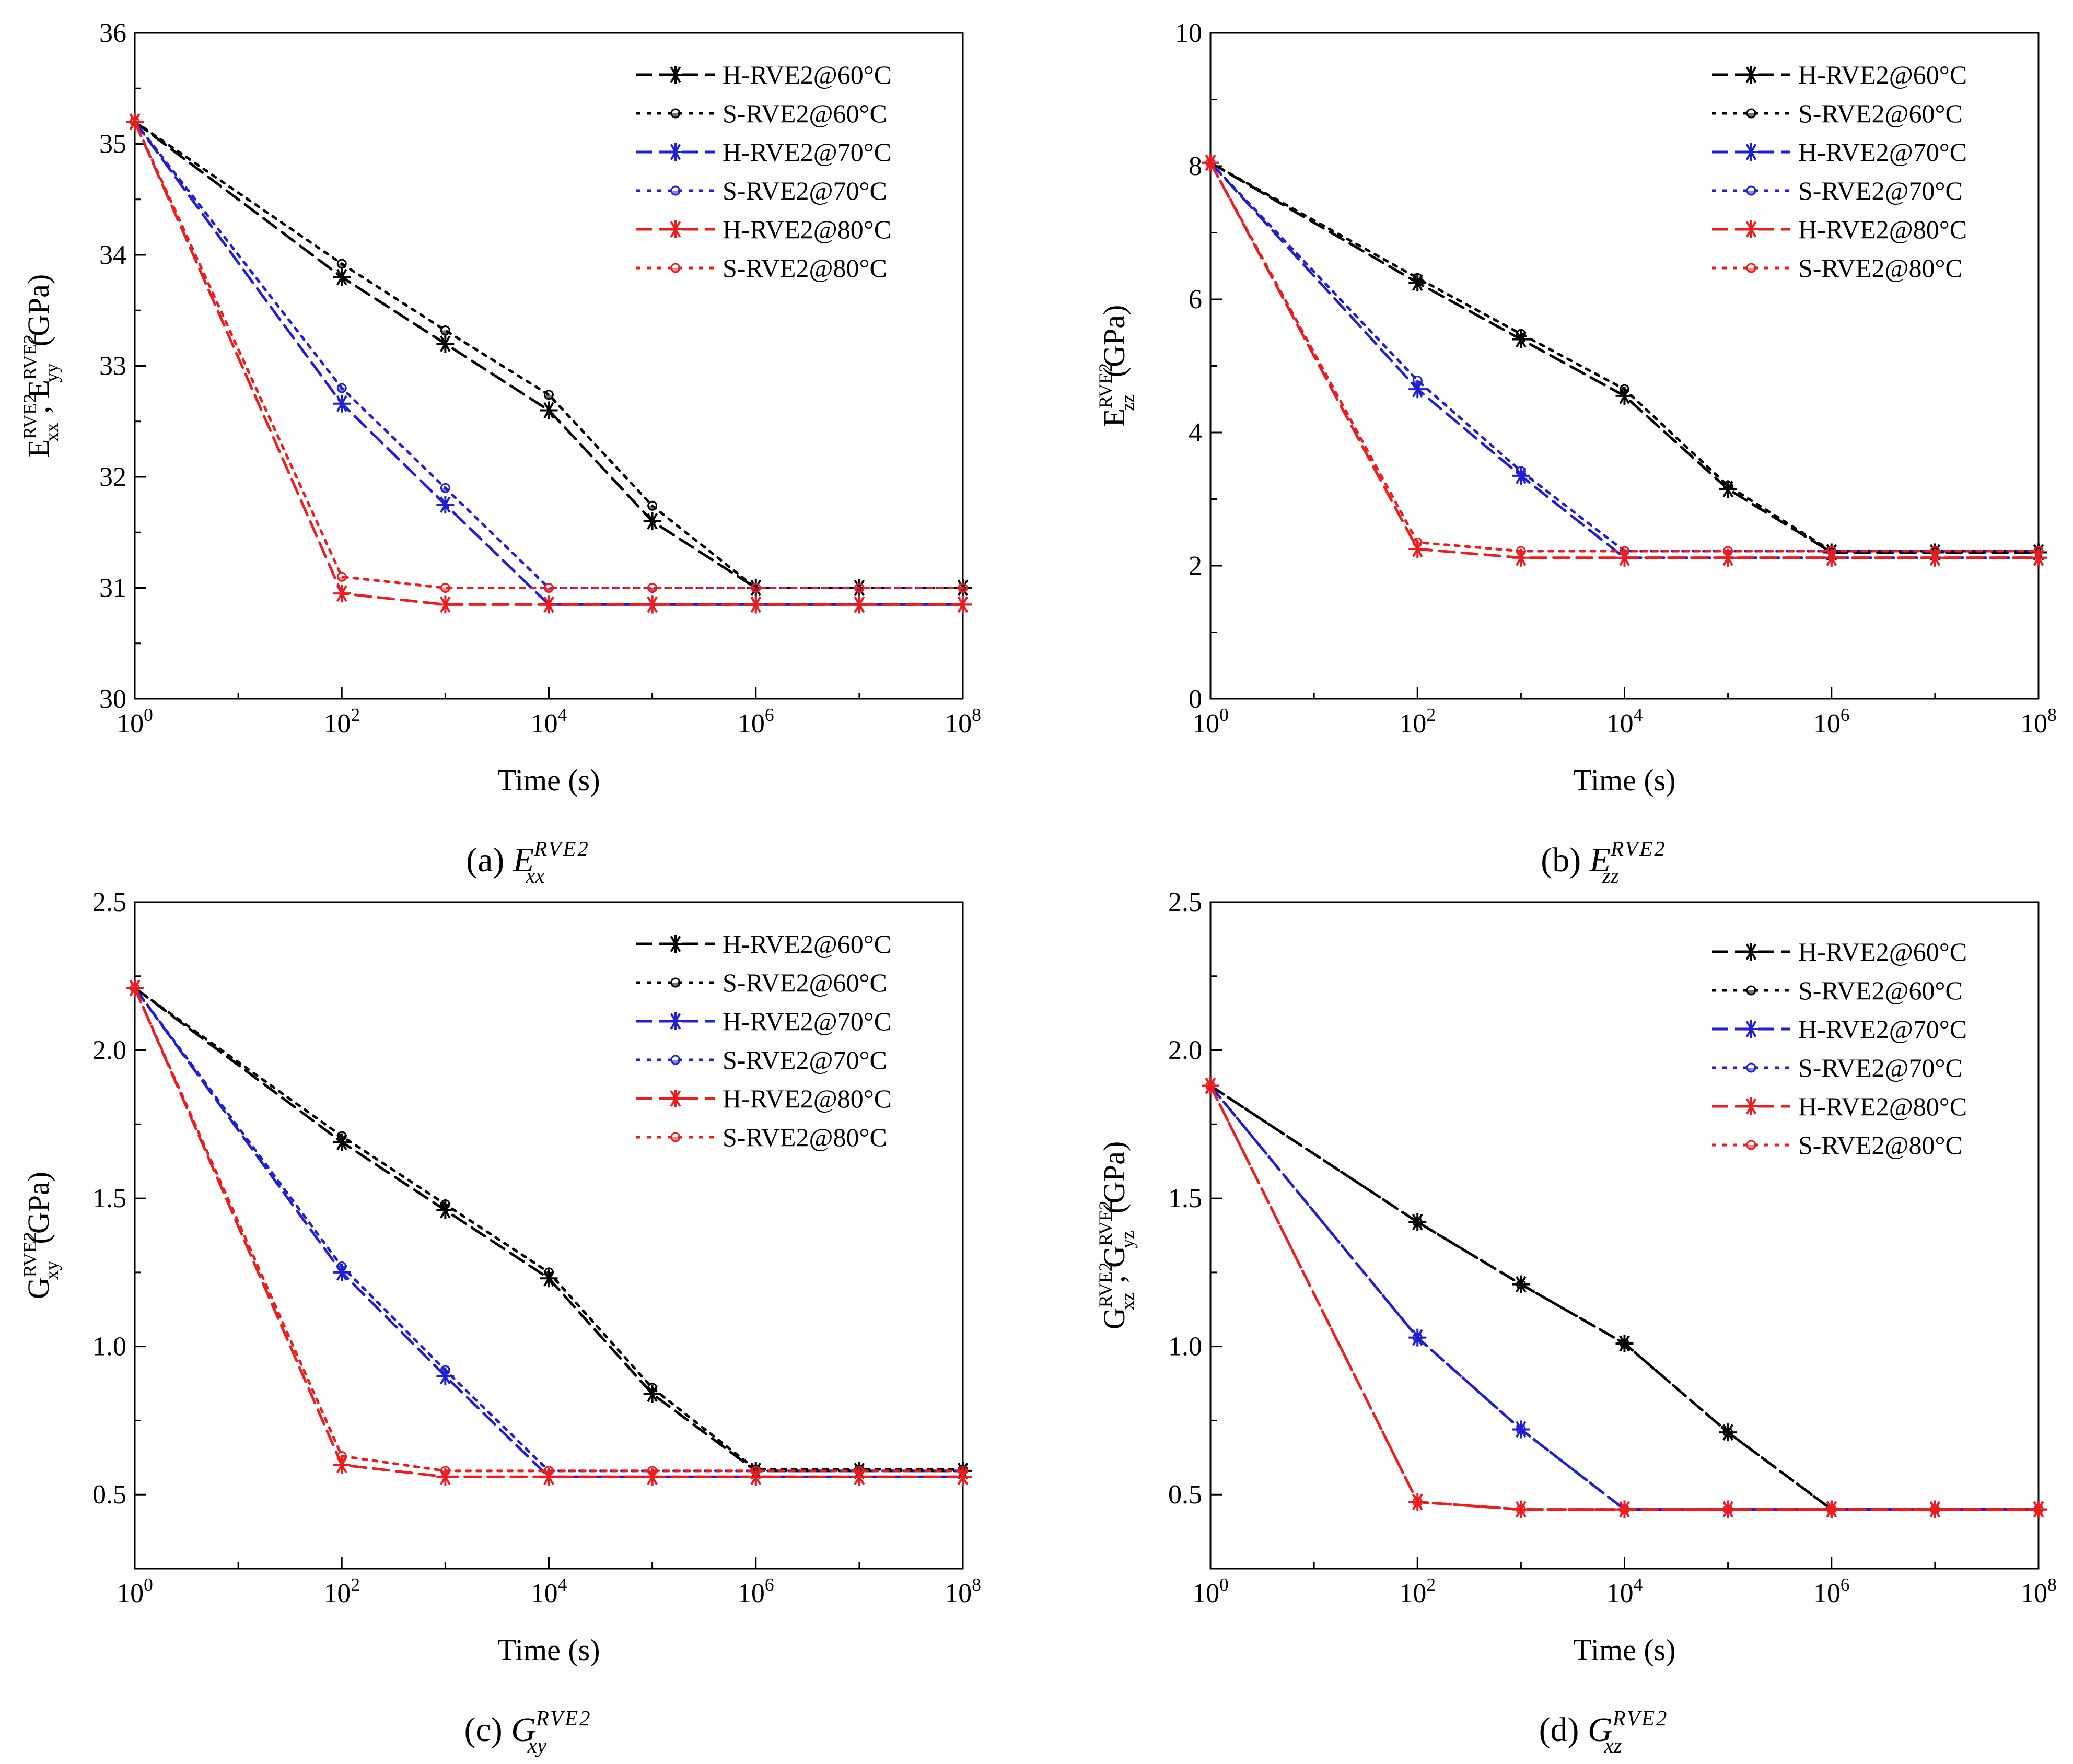 The image size is (2073, 1764). I want to click on legend-item: H-RVE2@60°C, so click(1840, 75).